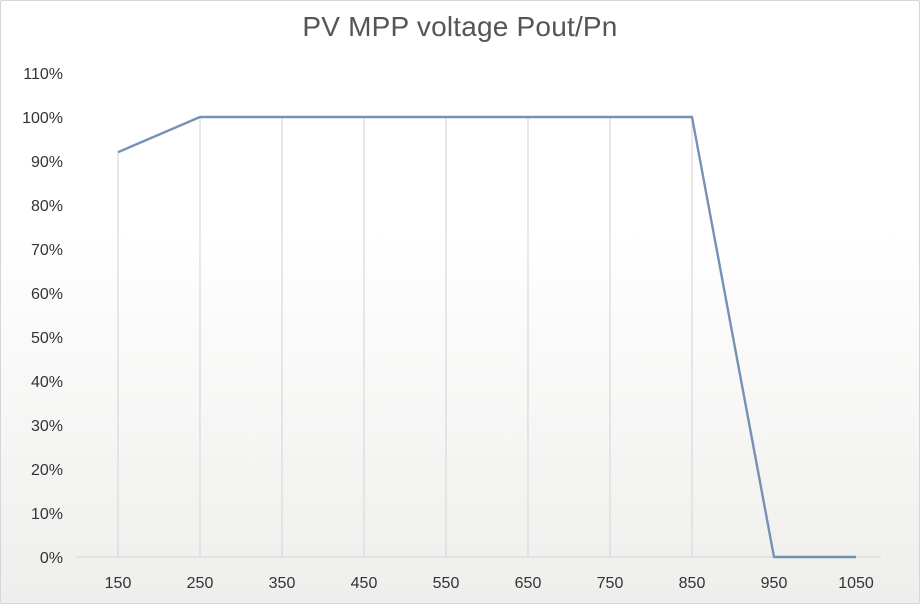 The height and width of the screenshot is (604, 920). What do you see at coordinates (200, 583) in the screenshot?
I see `x-tick-label: 250` at bounding box center [200, 583].